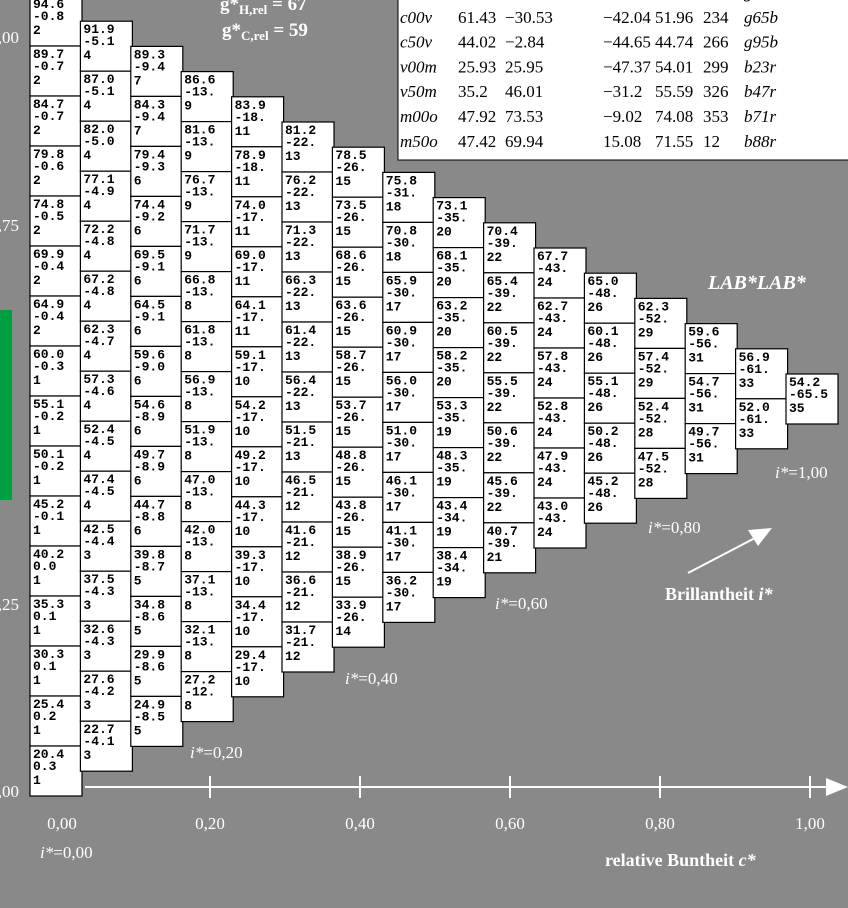  I want to click on cell: 45.2-0.11, so click(56, 521).